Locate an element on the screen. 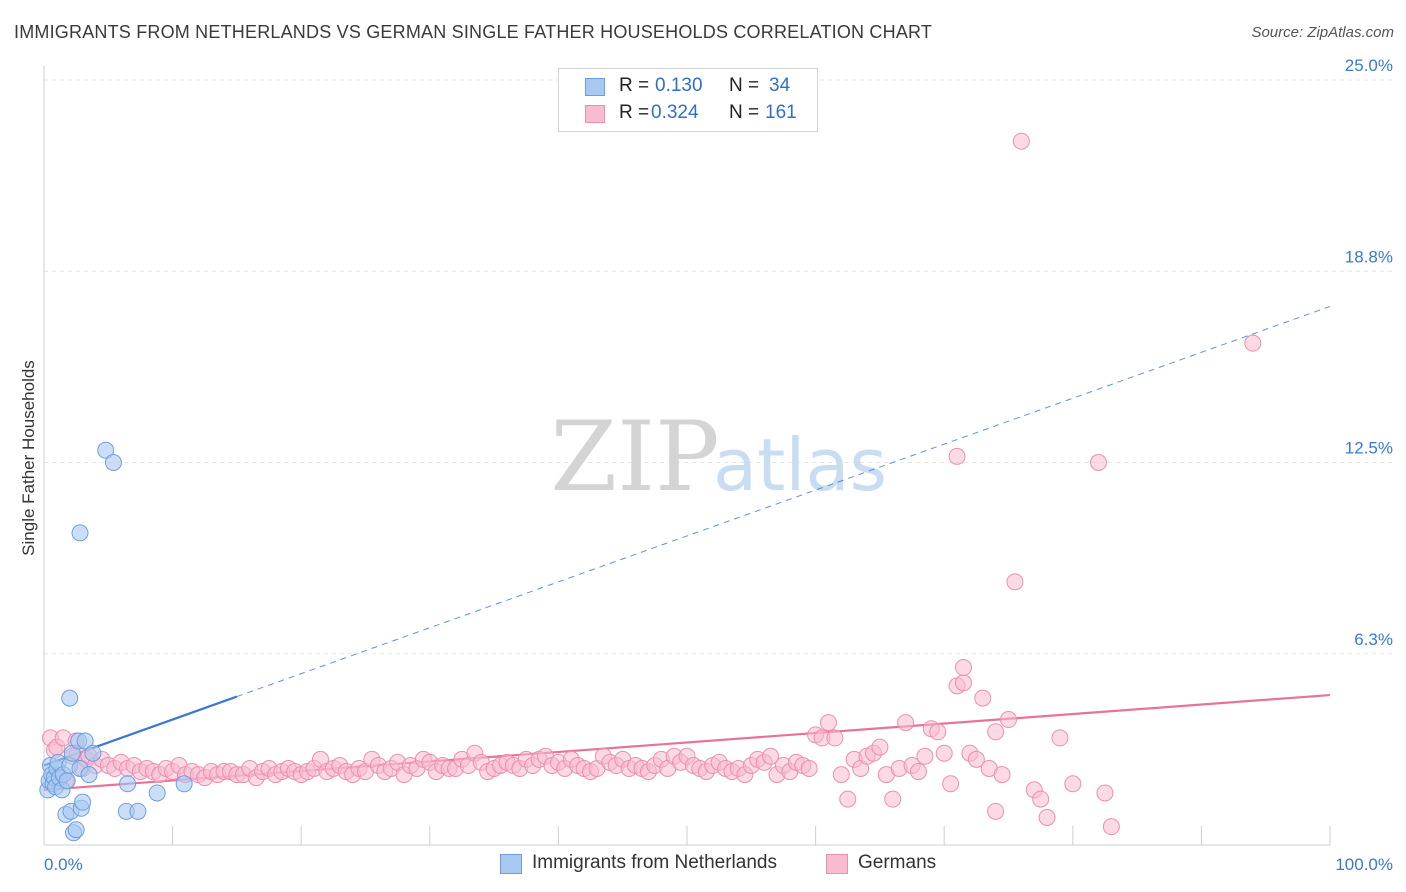  bottom-legend-label: Immigrants from Netherlands is located at coordinates (654, 862).